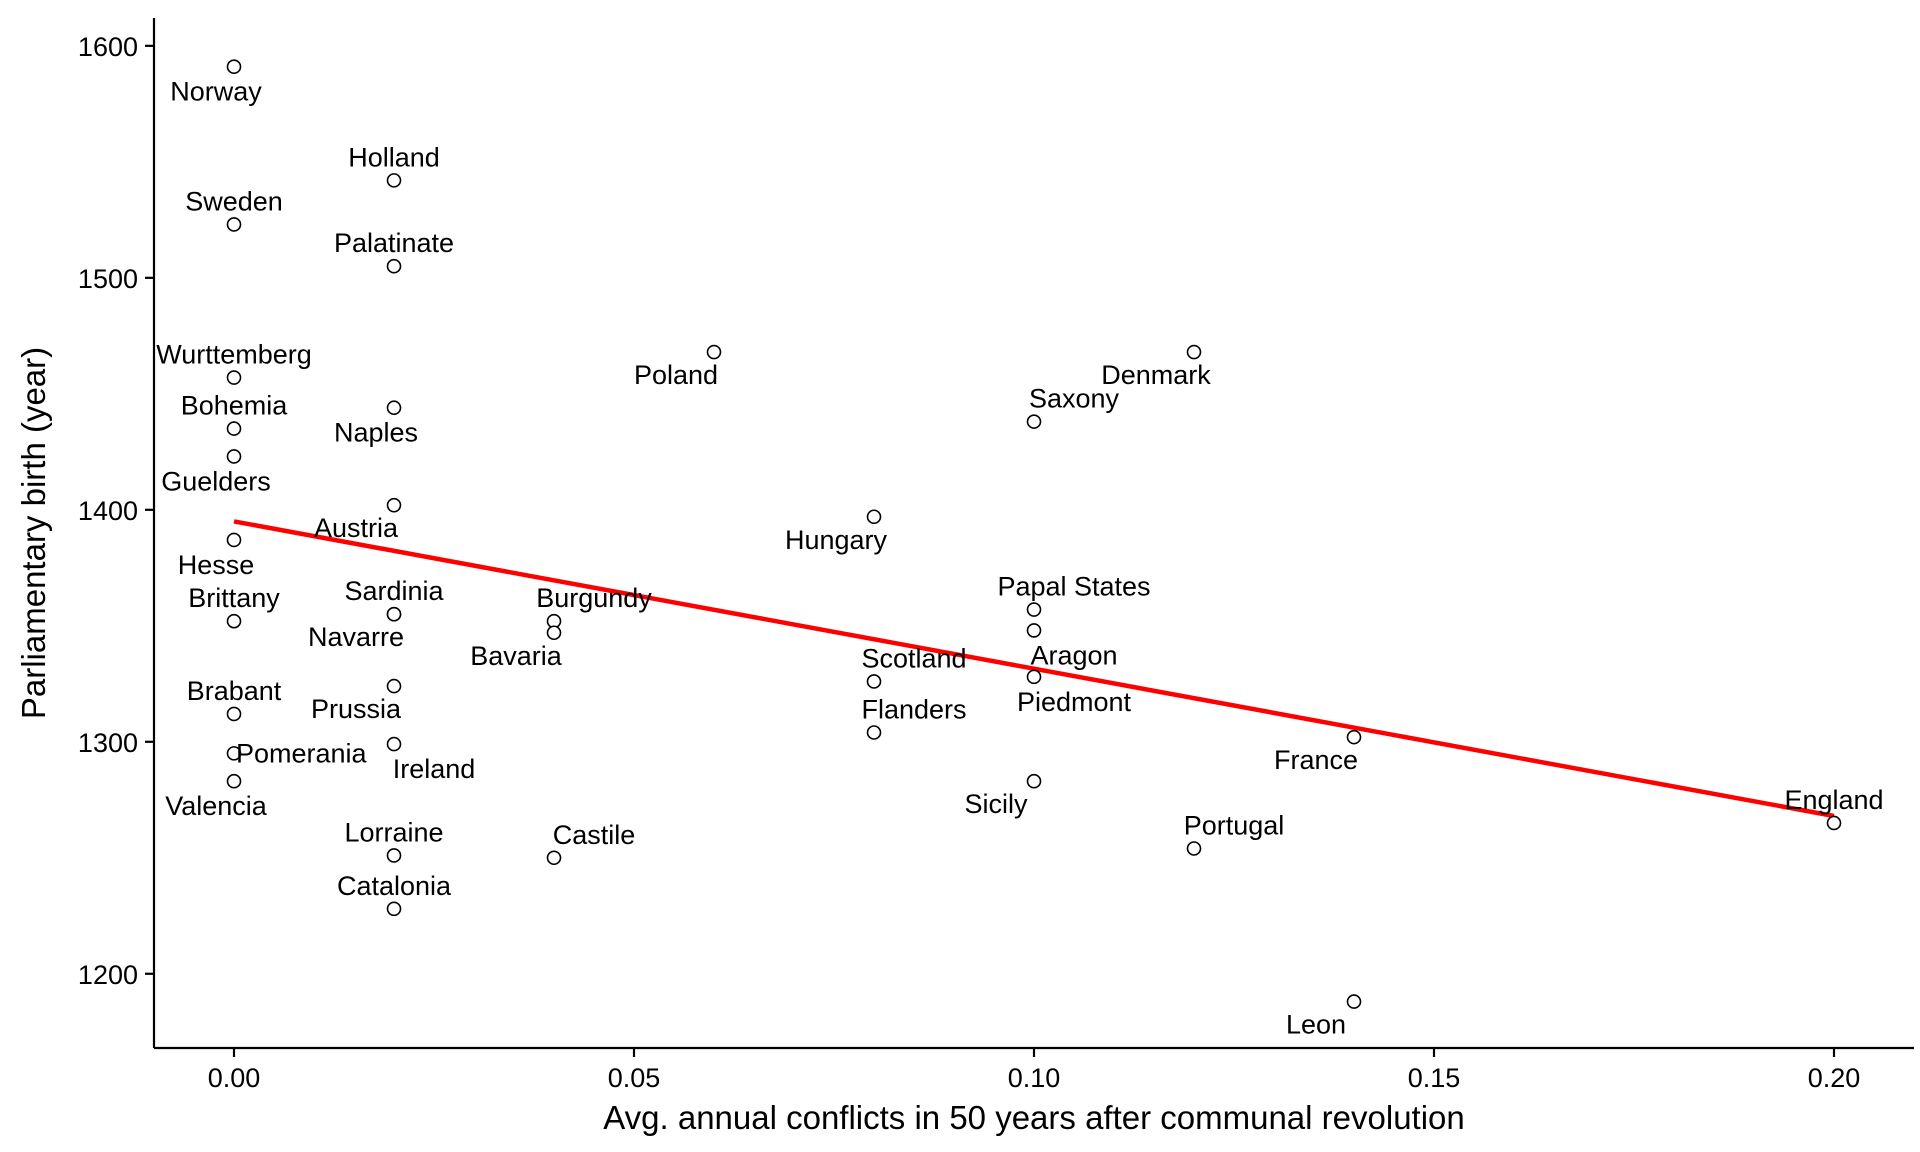  I want to click on y-ticks: 1200 1300 1400 1500 1600, so click(116, 511).